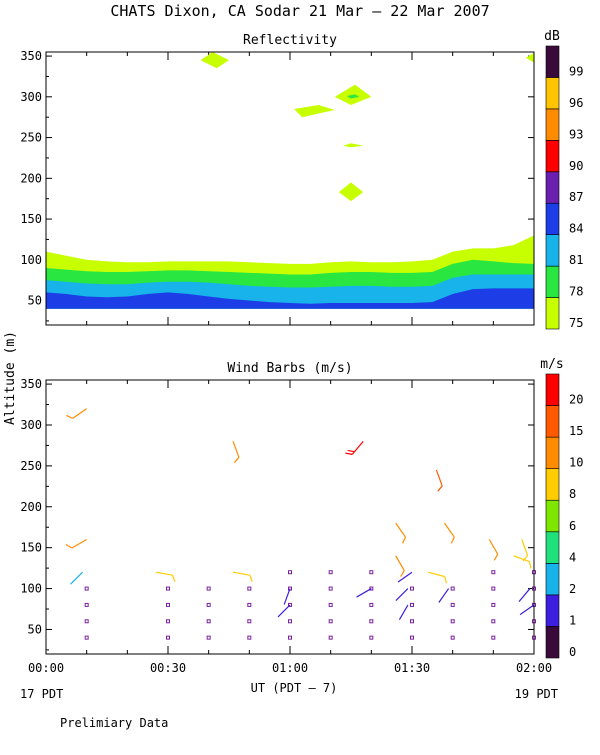  What do you see at coordinates (31, 178) in the screenshot?
I see `reflectivity-y-tick-label: 200` at bounding box center [31, 178].